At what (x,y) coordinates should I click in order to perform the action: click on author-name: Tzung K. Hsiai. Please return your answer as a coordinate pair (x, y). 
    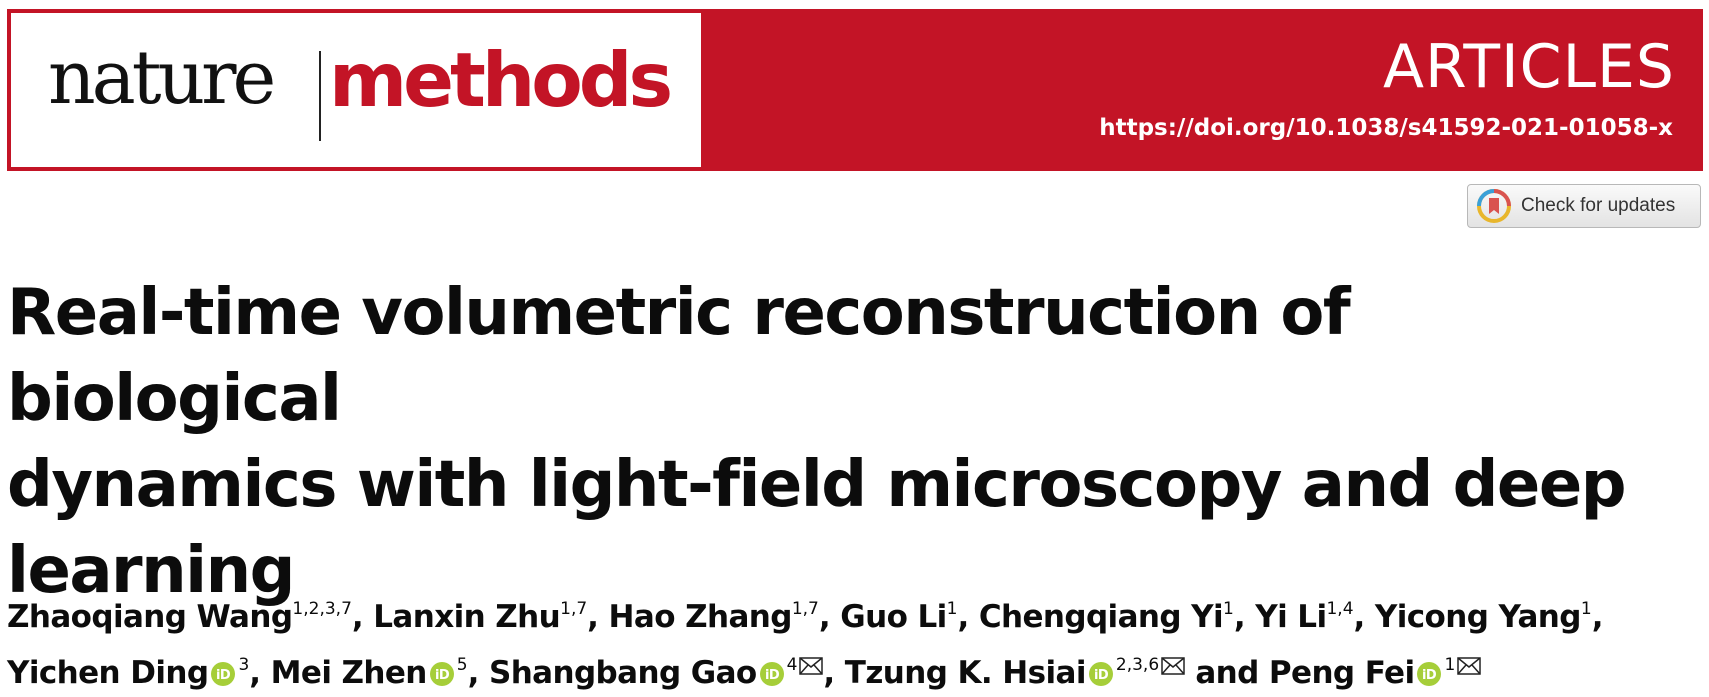
    Looking at the image, I should click on (965, 673).